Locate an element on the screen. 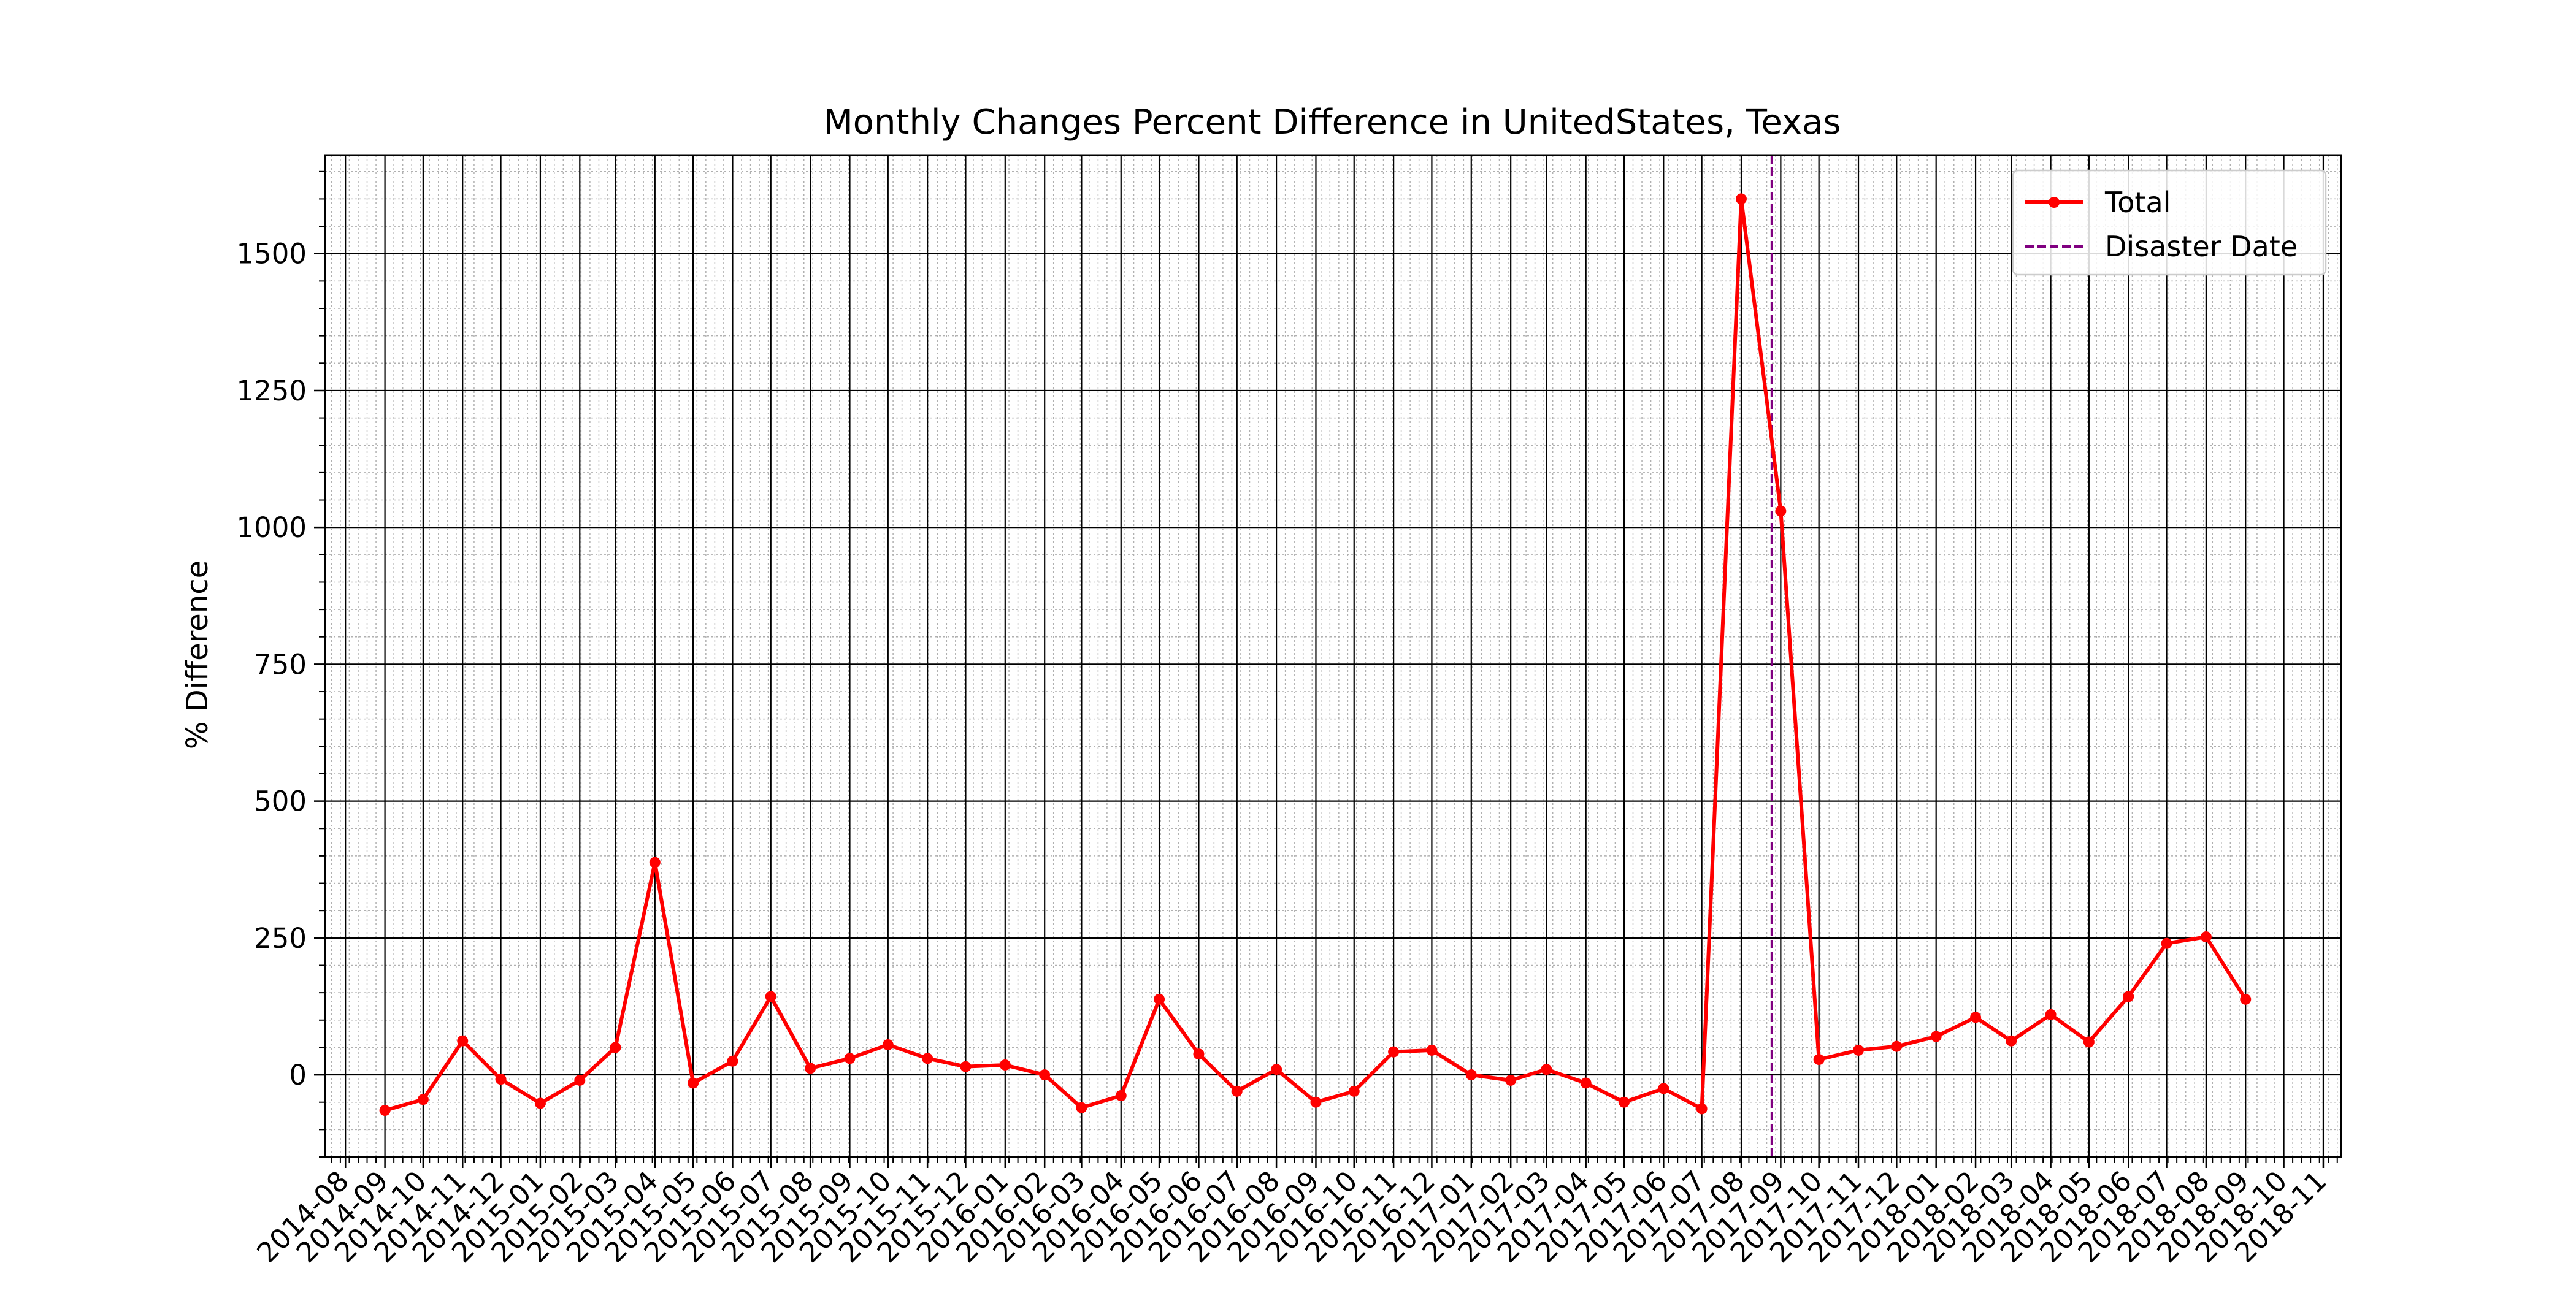 Image resolution: width=2576 pixels, height=1290 pixels. legend-box is located at coordinates (2169, 222).